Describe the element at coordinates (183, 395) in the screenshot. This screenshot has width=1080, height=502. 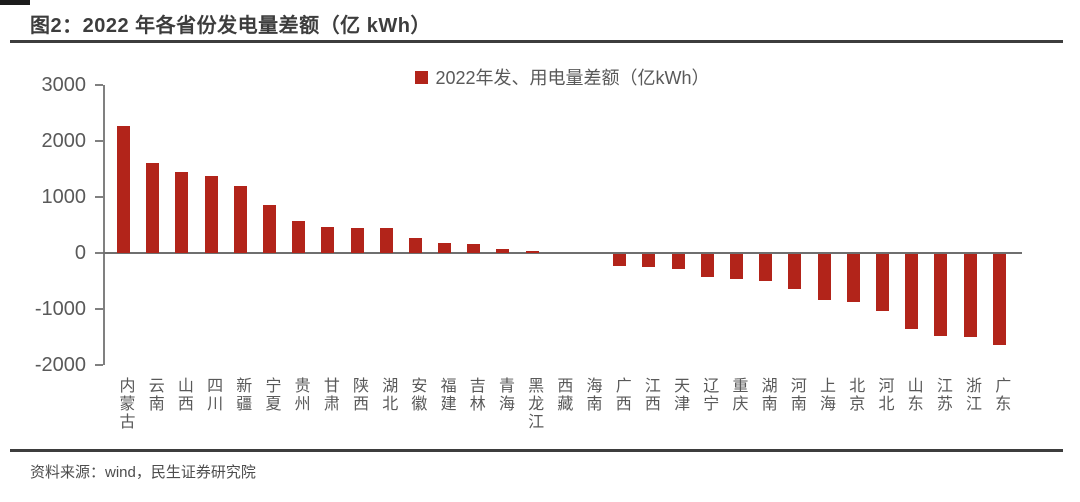
I see `x-axis-label: 山西` at that location.